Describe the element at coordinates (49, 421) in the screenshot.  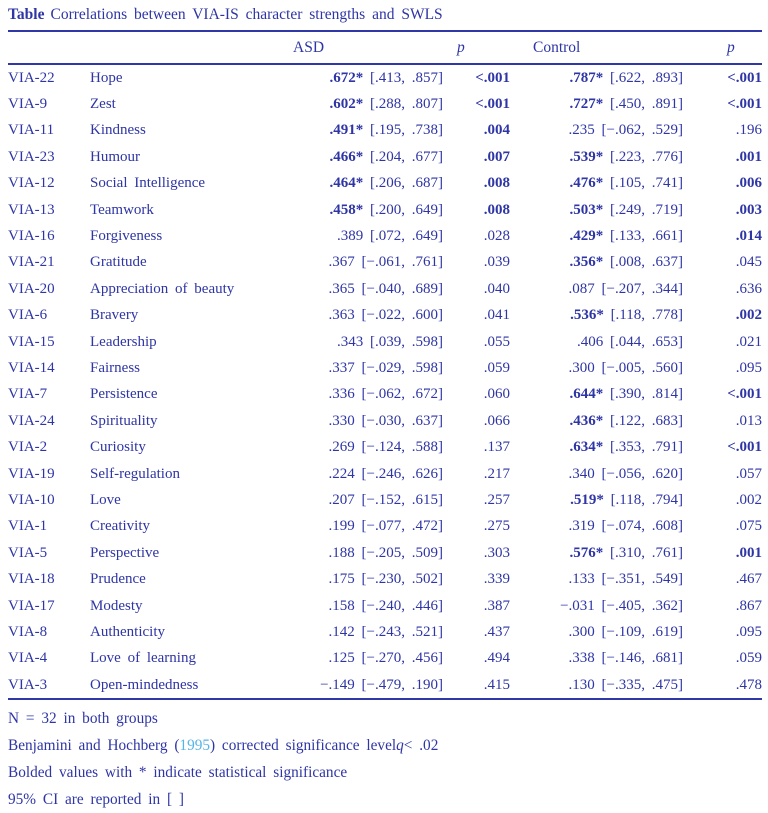
I see `row-code: VIA-24` at that location.